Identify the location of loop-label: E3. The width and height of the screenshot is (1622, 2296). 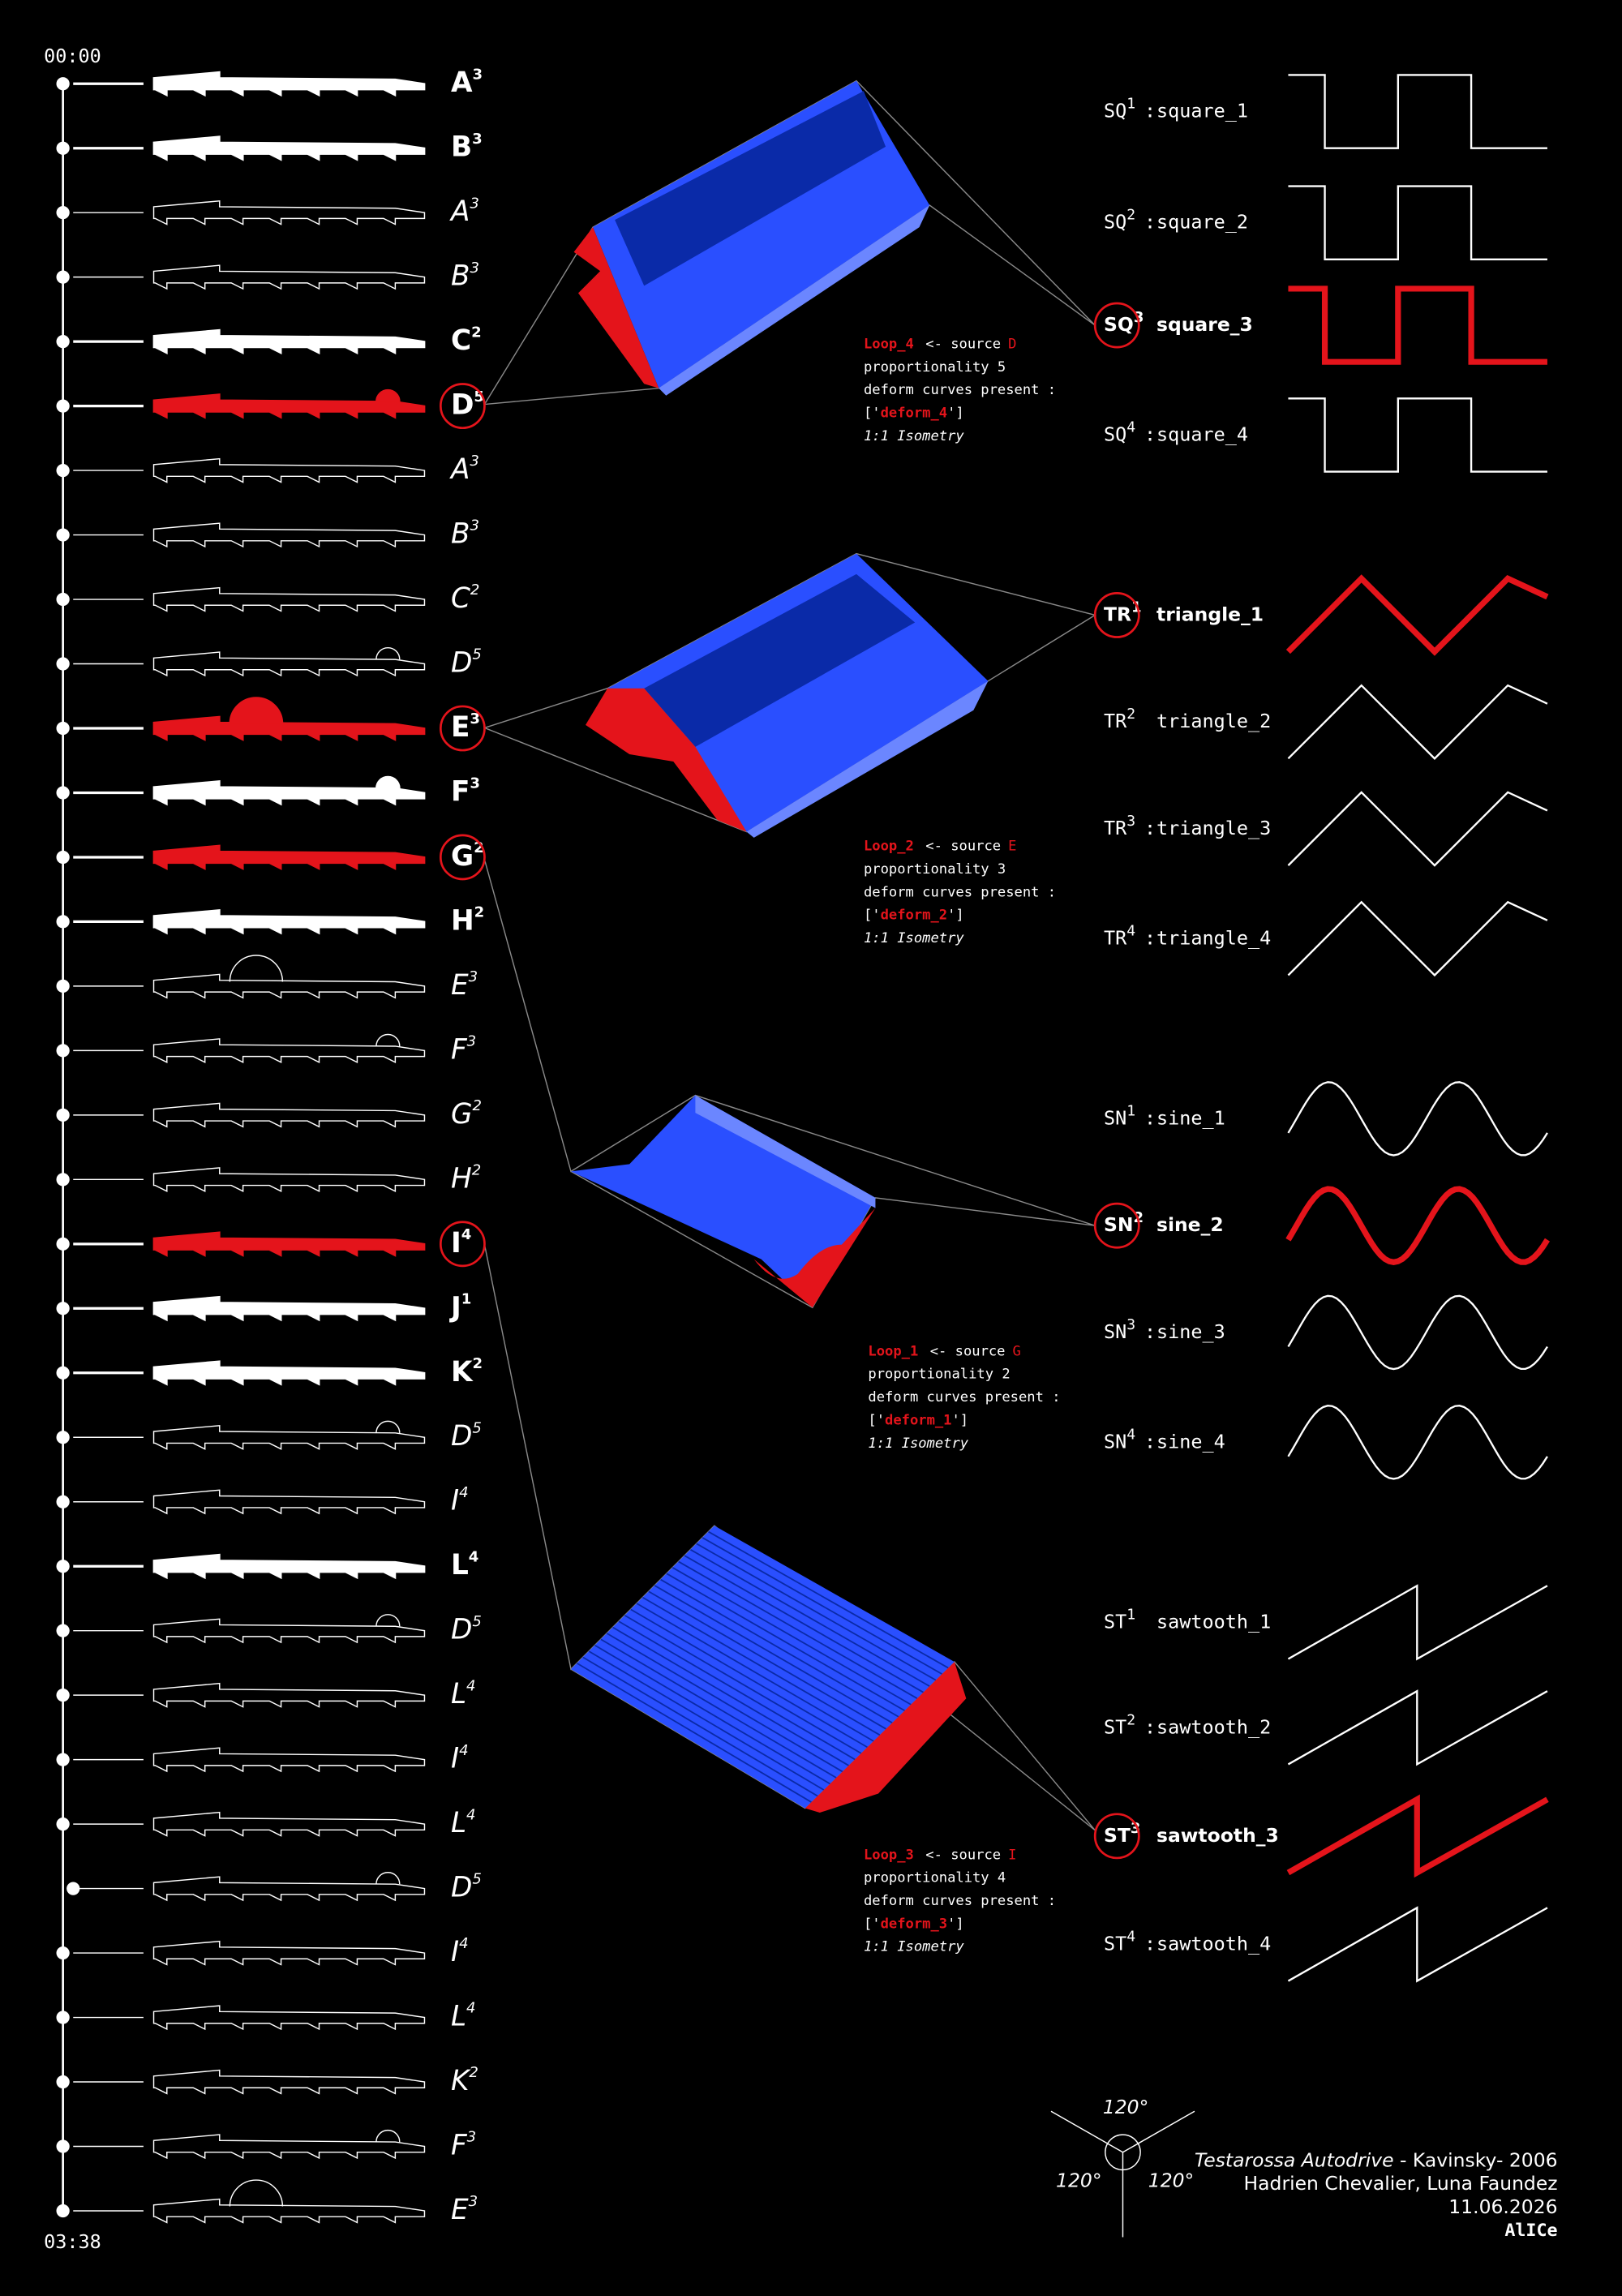
(465, 2209).